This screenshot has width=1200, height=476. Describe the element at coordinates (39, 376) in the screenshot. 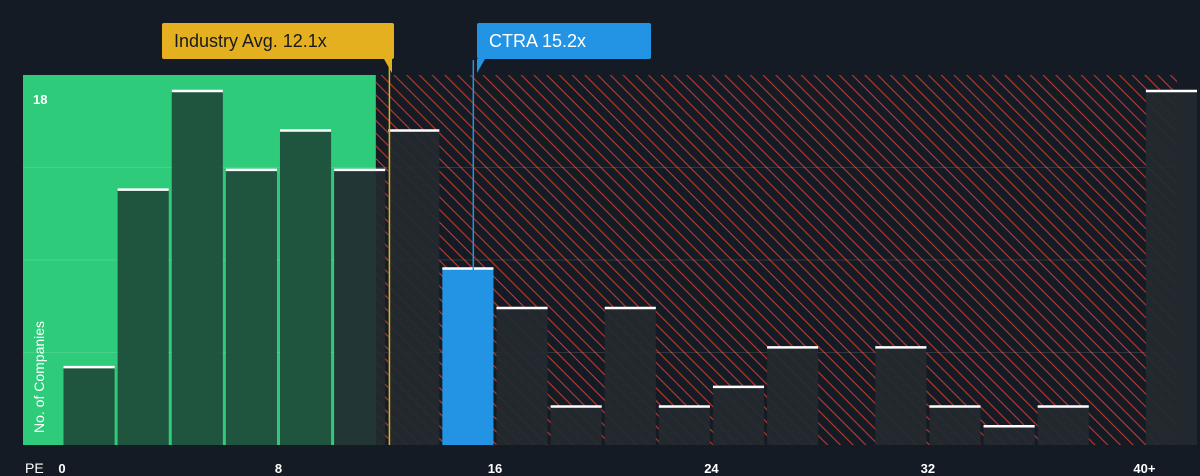

I see `y-axis-label: No. of Companies` at that location.